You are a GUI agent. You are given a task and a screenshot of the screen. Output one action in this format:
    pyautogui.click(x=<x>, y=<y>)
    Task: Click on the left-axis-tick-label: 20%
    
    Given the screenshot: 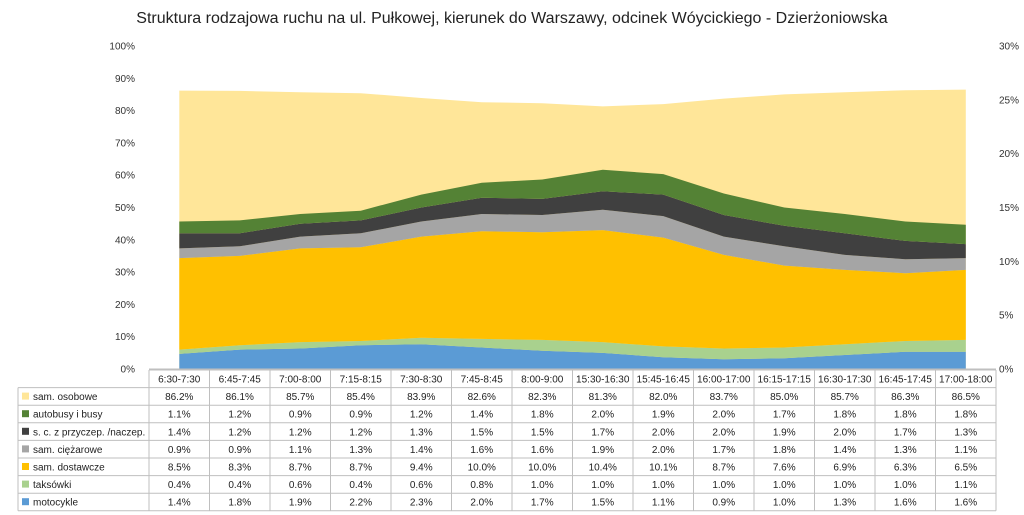 What is the action you would take?
    pyautogui.click(x=125, y=305)
    